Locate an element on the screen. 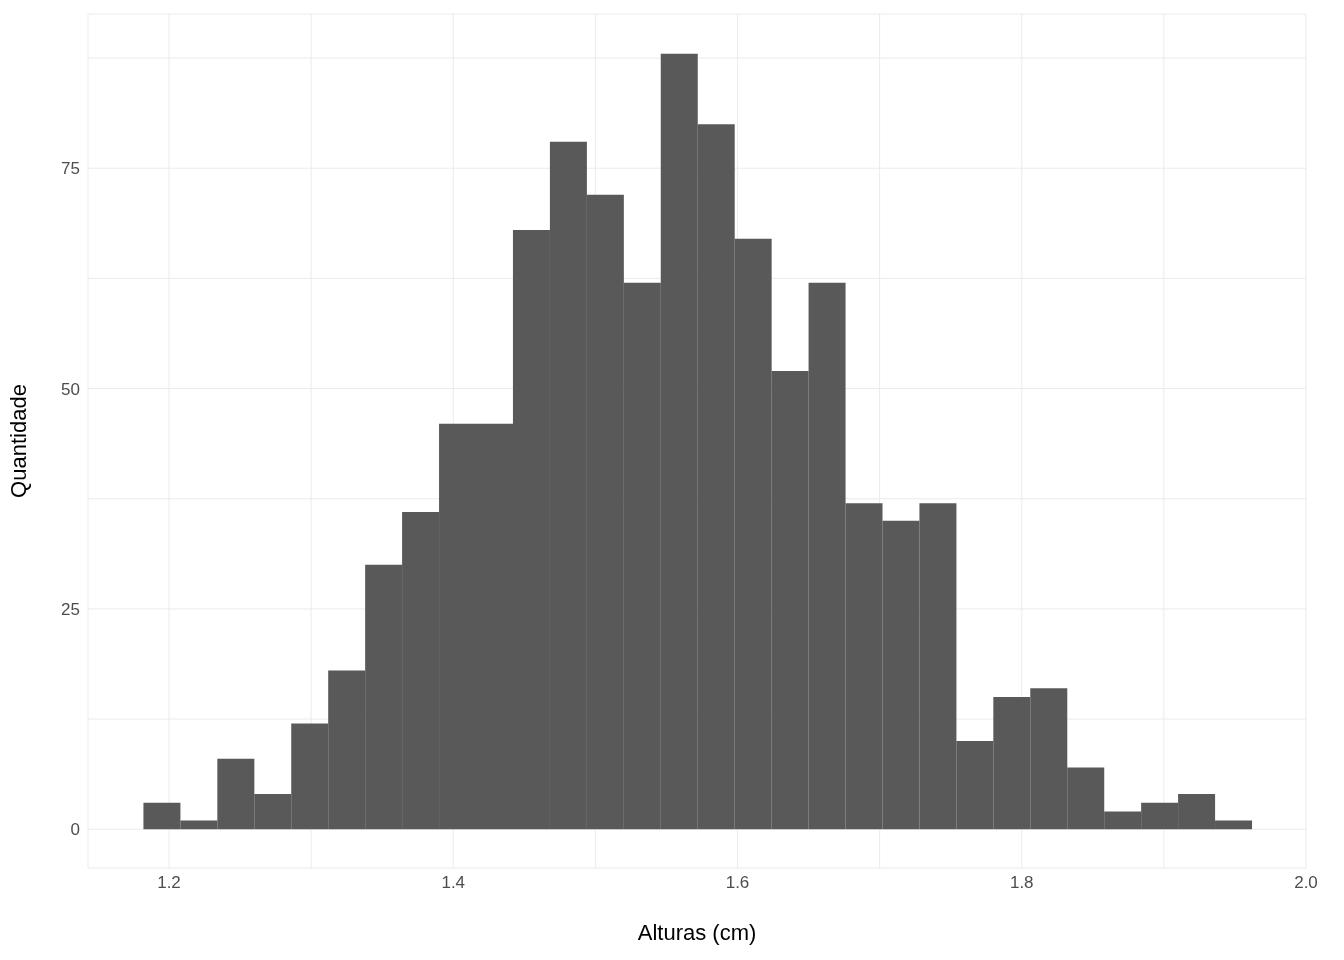 The image size is (1344, 960). x-axis-title: Alturas (cm) is located at coordinates (697, 932).